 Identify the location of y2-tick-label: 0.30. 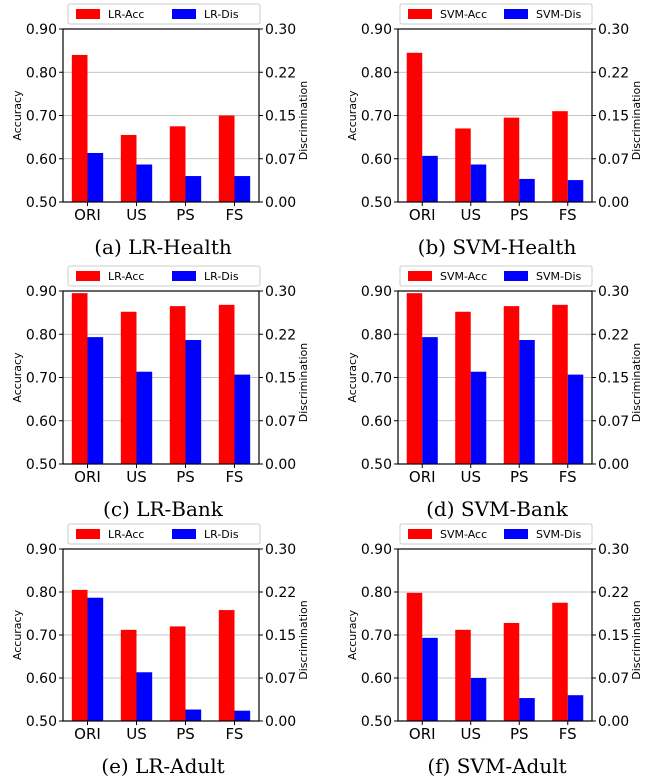
(280, 30).